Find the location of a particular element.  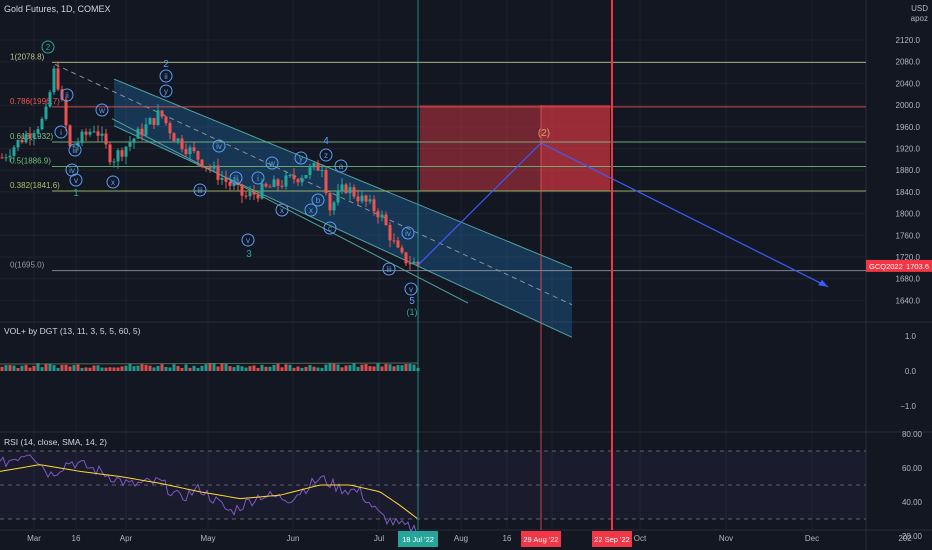

wave-label: 4 is located at coordinates (326, 141).